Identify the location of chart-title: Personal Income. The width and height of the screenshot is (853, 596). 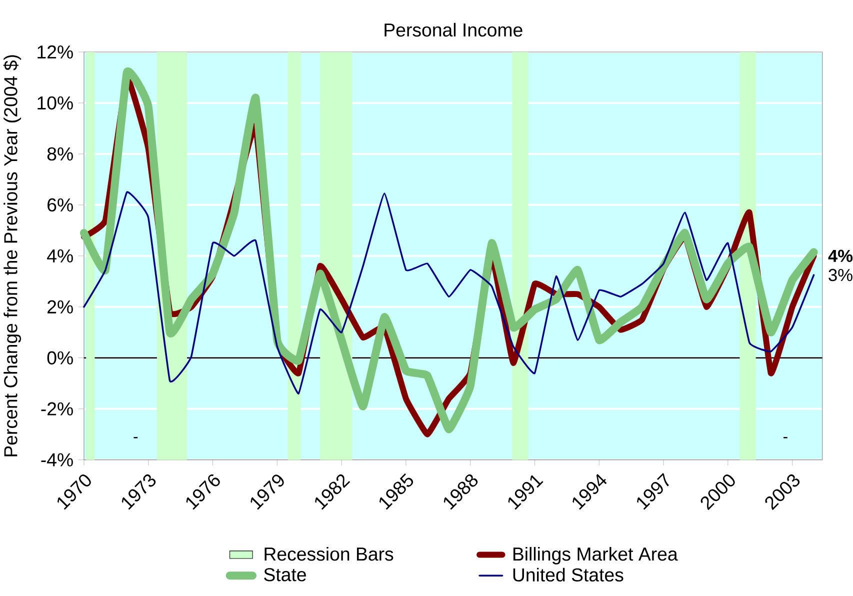
(453, 30).